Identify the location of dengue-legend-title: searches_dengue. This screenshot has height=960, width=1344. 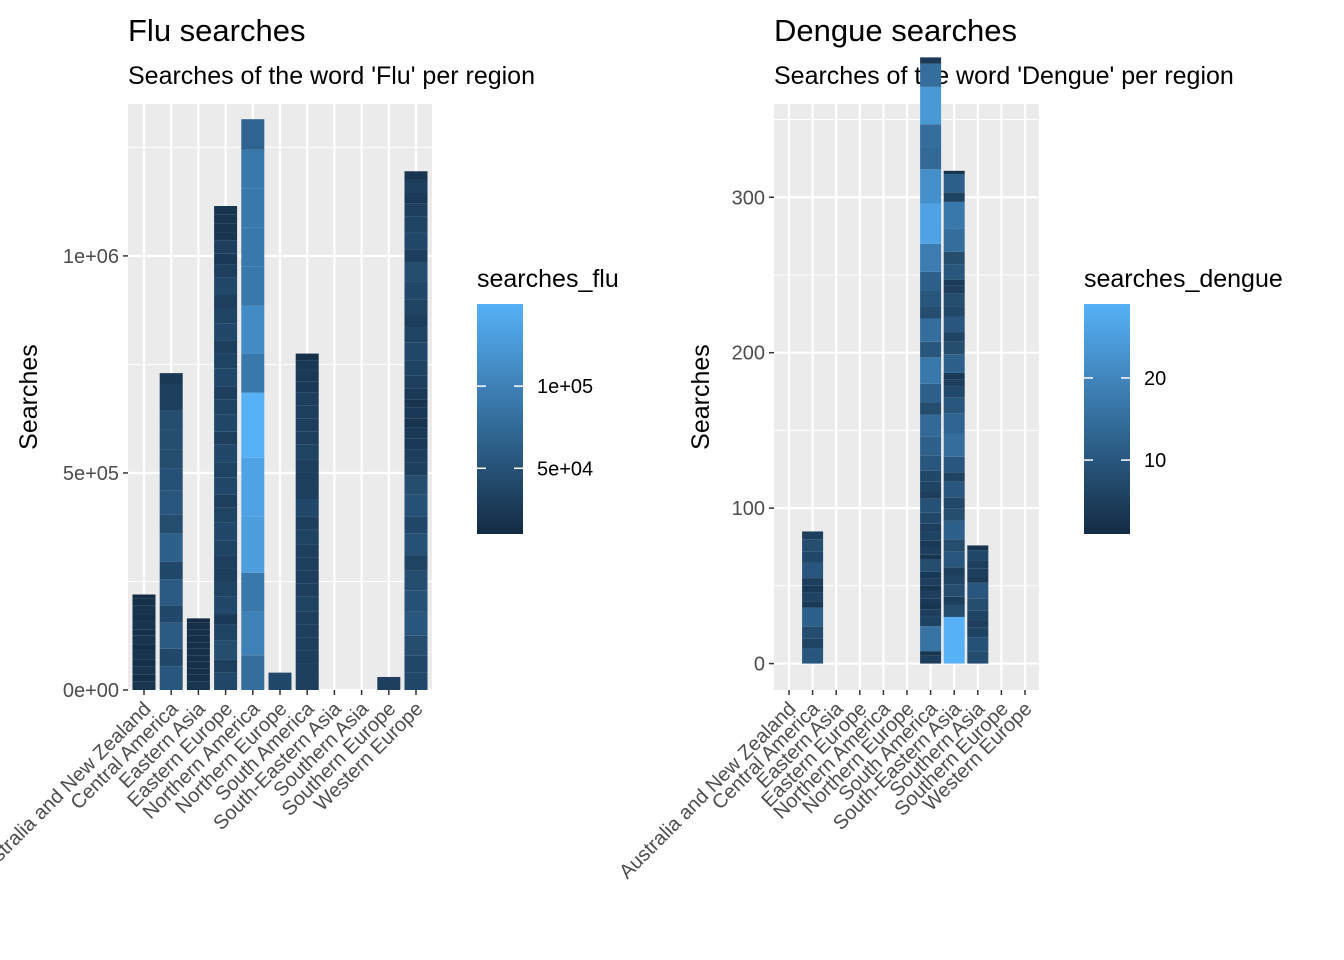
(1183, 279).